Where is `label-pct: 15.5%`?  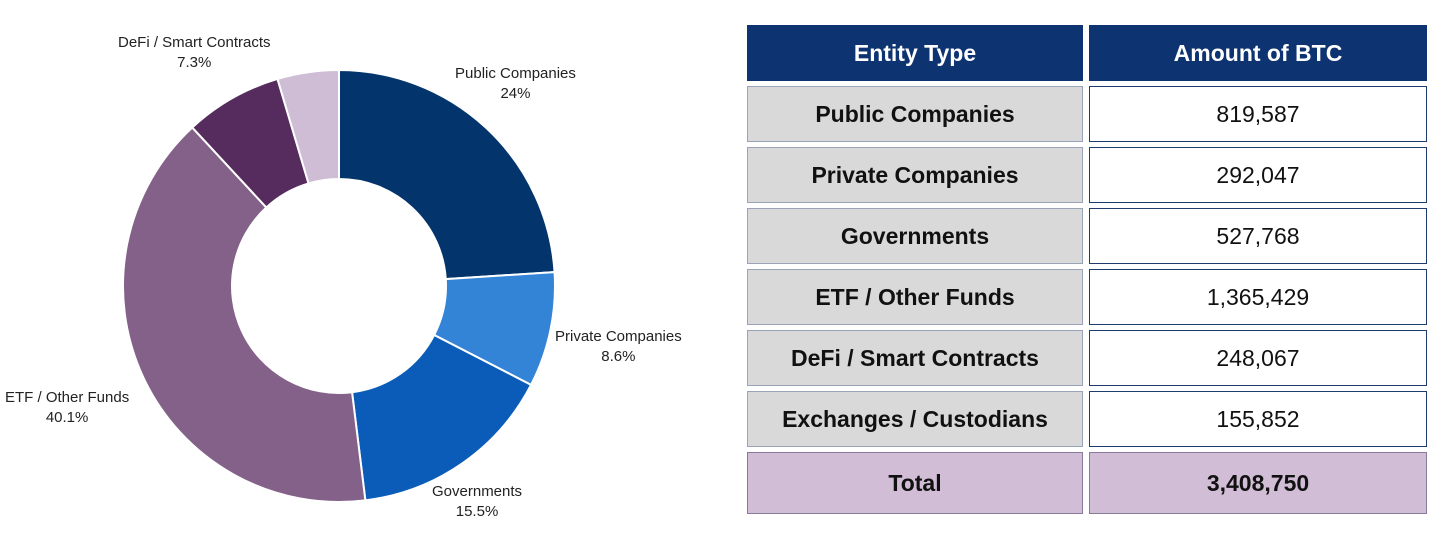
label-pct: 15.5% is located at coordinates (477, 511).